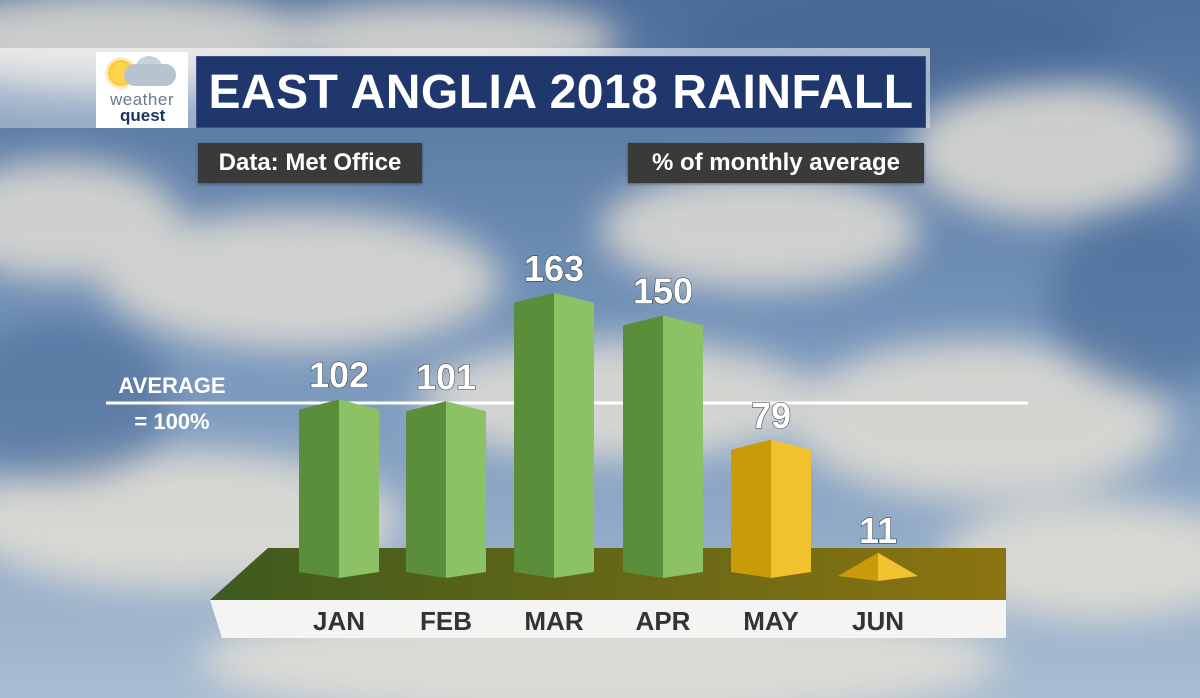 The image size is (1200, 698). I want to click on bar-mar, so click(554, 435).